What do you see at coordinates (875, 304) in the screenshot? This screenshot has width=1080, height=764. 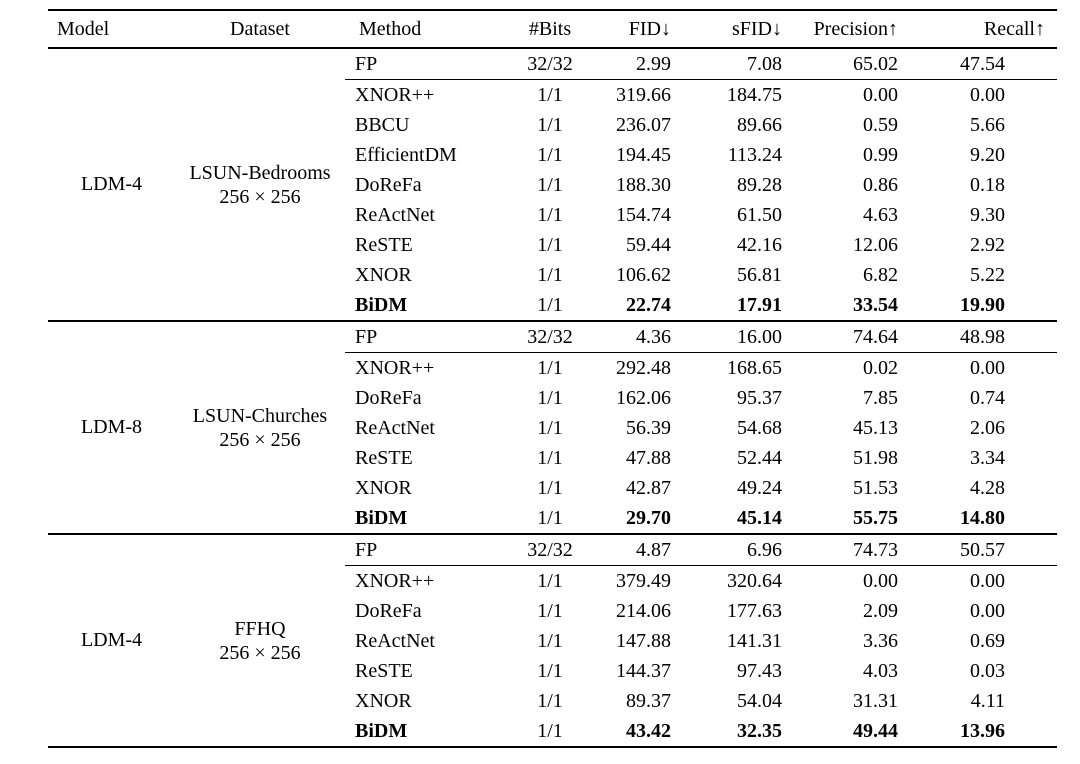 I see `precision-cell: 33.54` at bounding box center [875, 304].